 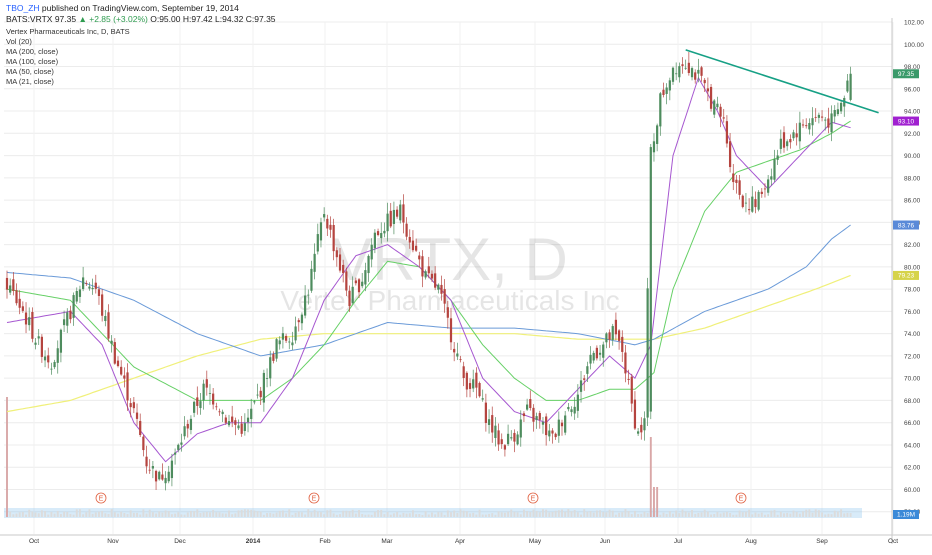 I want to click on legend-vol: Vol (20), so click(x=19, y=41).